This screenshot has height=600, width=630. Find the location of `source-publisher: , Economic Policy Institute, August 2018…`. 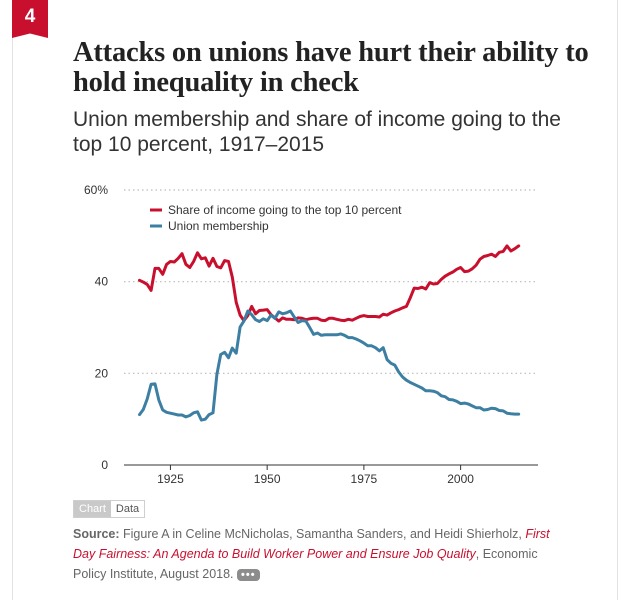

source-publisher: , Economic Policy Institute, August 2018… is located at coordinates (305, 564).